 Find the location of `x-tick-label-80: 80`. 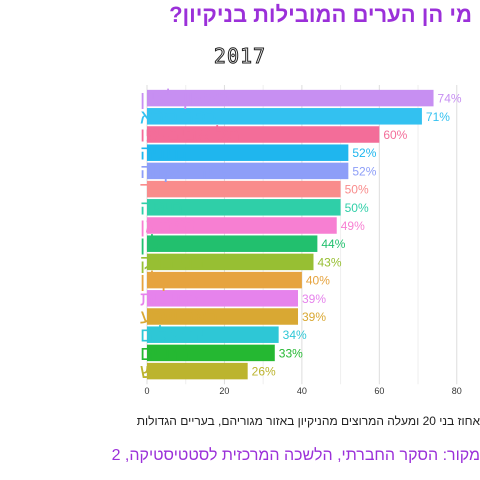

x-tick-label-80: 80 is located at coordinates (457, 391).